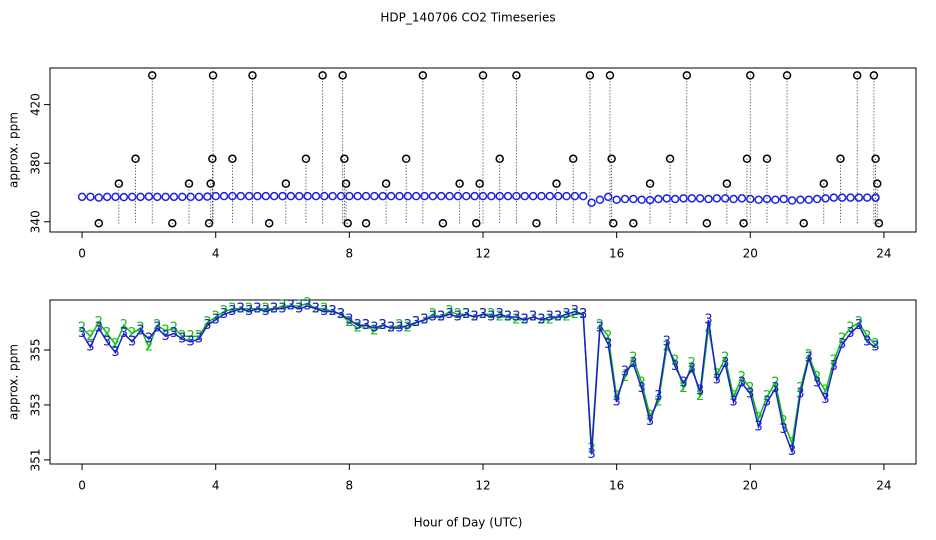 Image resolution: width=936 pixels, height=540 pixels. I want to click on x-tick-label: 0, so click(82, 254).